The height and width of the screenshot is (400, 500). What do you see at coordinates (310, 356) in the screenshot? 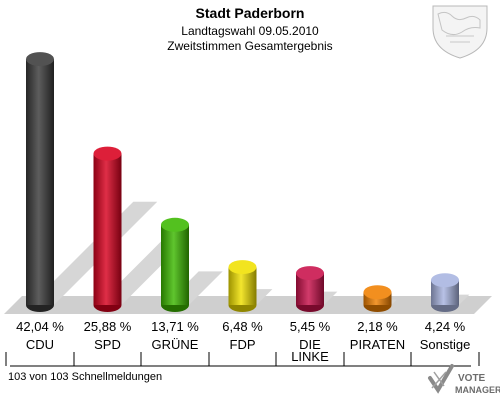
I see `category-label: LINKE` at bounding box center [310, 356].